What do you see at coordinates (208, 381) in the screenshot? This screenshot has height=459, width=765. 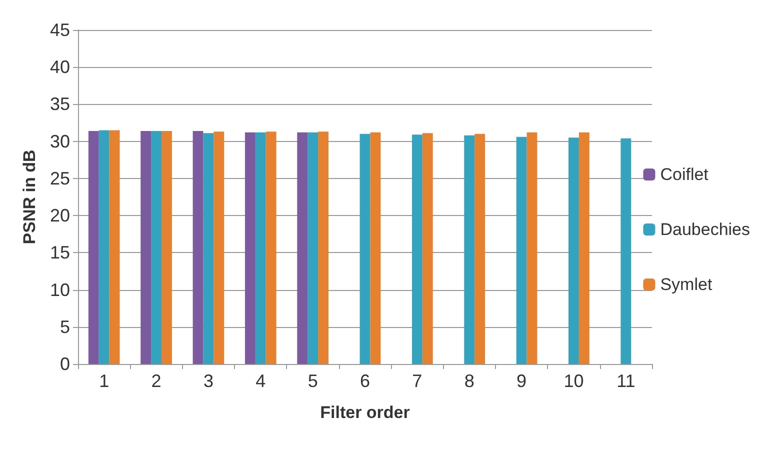 I see `x-tick-label: 3` at bounding box center [208, 381].